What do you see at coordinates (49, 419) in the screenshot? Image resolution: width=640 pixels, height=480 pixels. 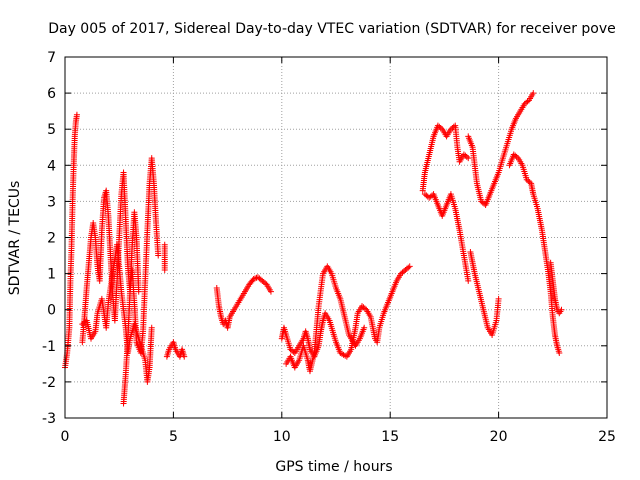 I see `y-tick-label: -3` at bounding box center [49, 419].